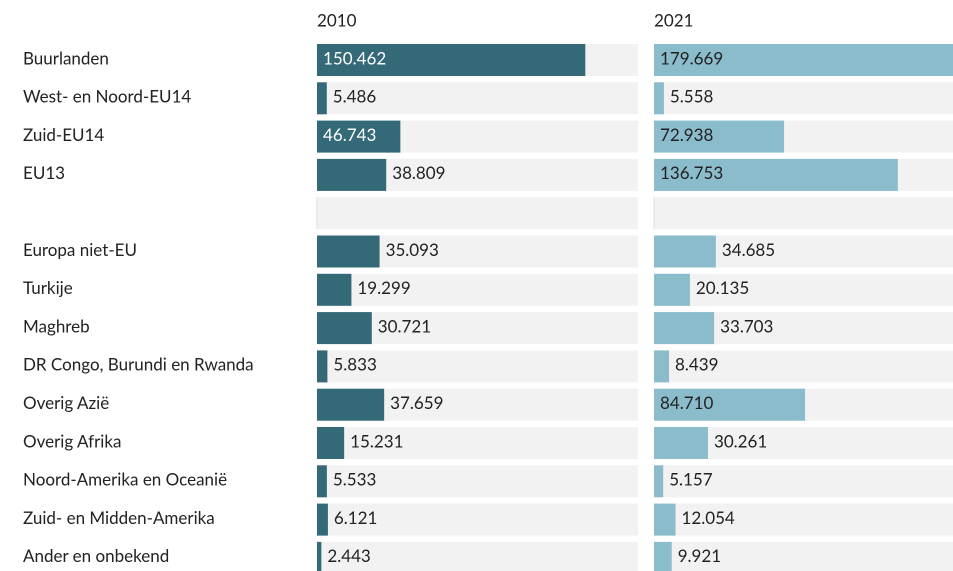 This screenshot has width=953, height=571. What do you see at coordinates (66, 57) in the screenshot?
I see `category-label: Buurlanden` at bounding box center [66, 57].